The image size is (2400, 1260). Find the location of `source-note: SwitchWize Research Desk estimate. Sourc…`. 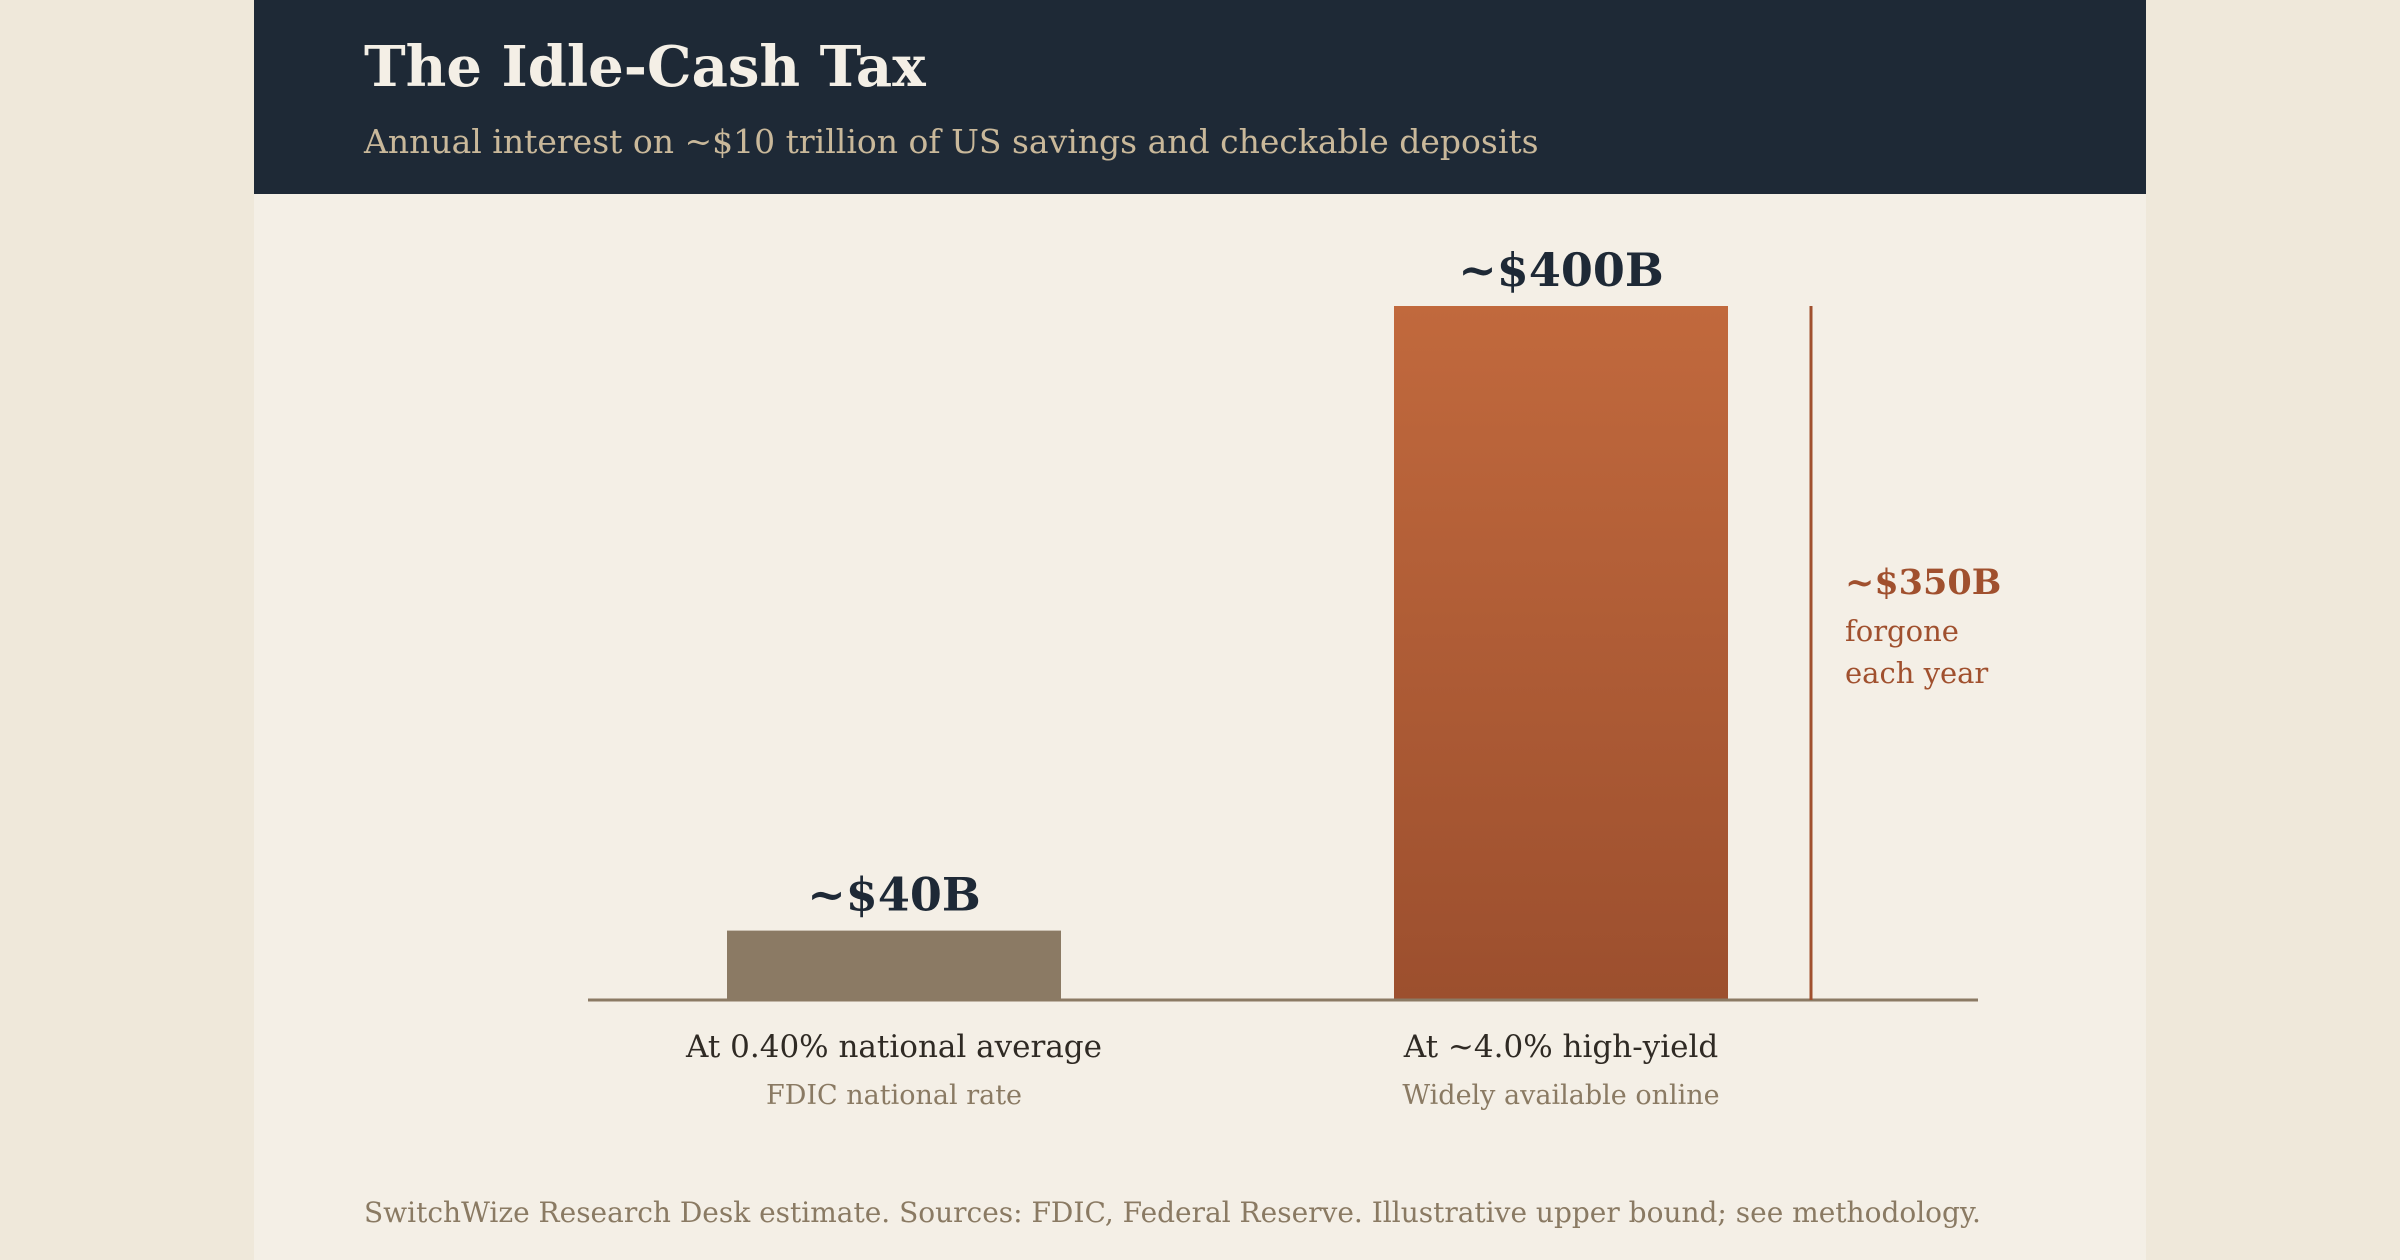

source-note: SwitchWize Research Desk estimate. Sourc… is located at coordinates (1172, 1212).